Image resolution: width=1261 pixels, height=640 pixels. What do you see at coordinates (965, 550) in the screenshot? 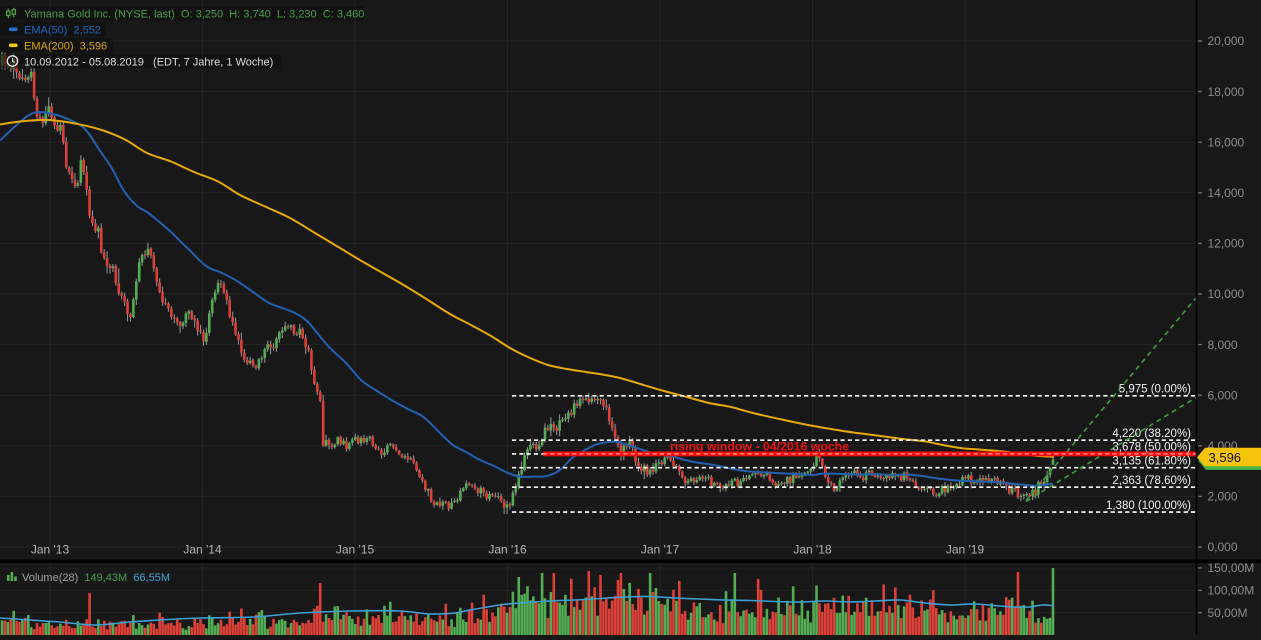
I see `svg-text: Jan '19` at bounding box center [965, 550].